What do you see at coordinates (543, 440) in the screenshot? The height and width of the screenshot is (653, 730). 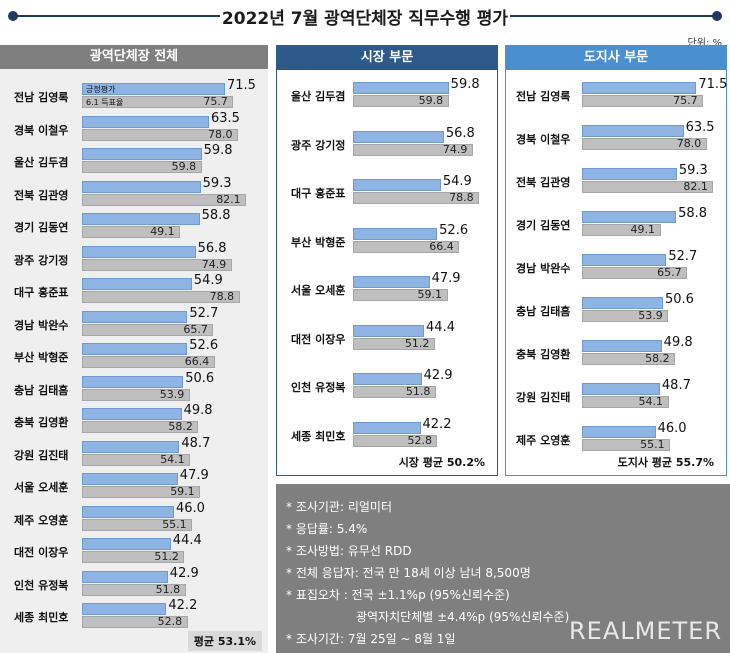 I see `row-label: 제주 오영훈` at bounding box center [543, 440].